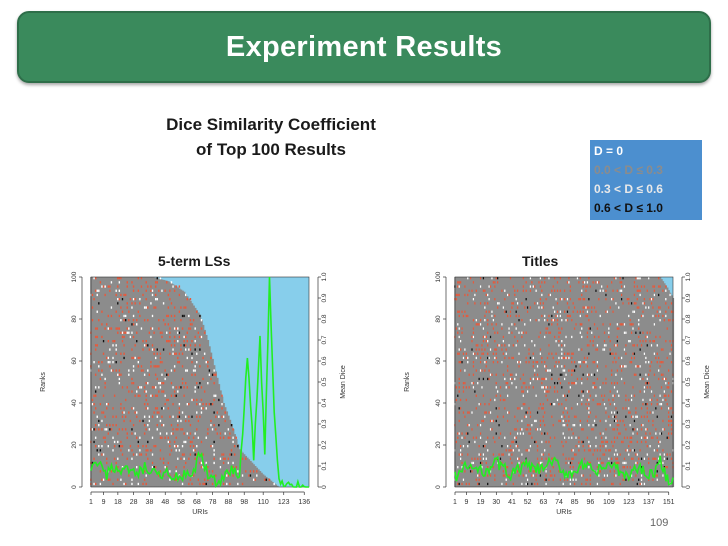 This screenshot has width=728, height=546. What do you see at coordinates (324, 297) in the screenshot?
I see `y2-tick-label: 0.9` at bounding box center [324, 297].